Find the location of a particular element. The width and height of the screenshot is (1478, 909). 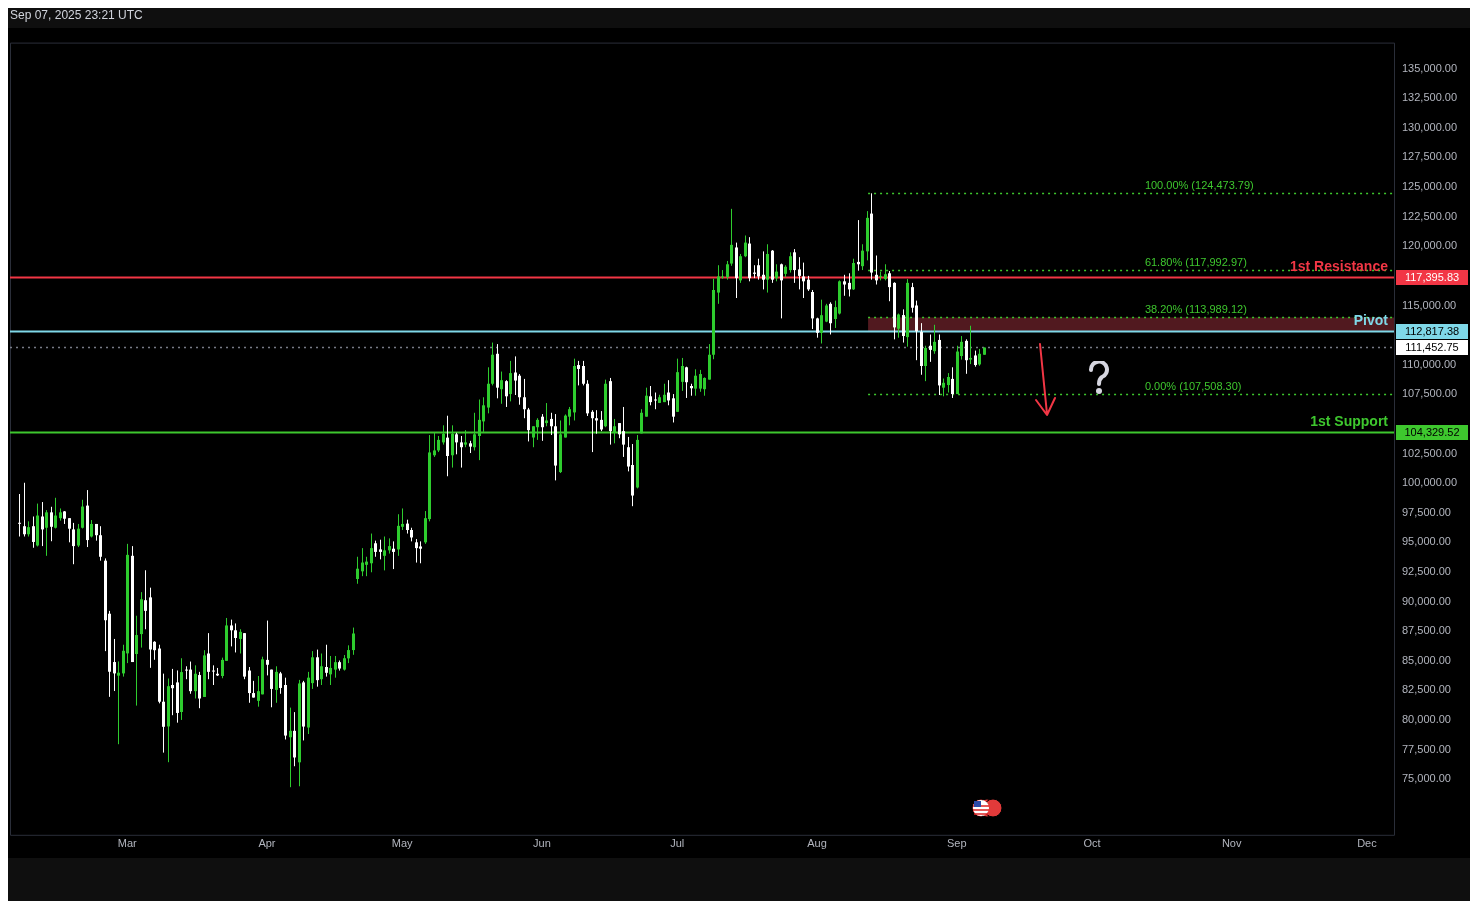

y-tick-label: 80,000.00 is located at coordinates (1426, 718).